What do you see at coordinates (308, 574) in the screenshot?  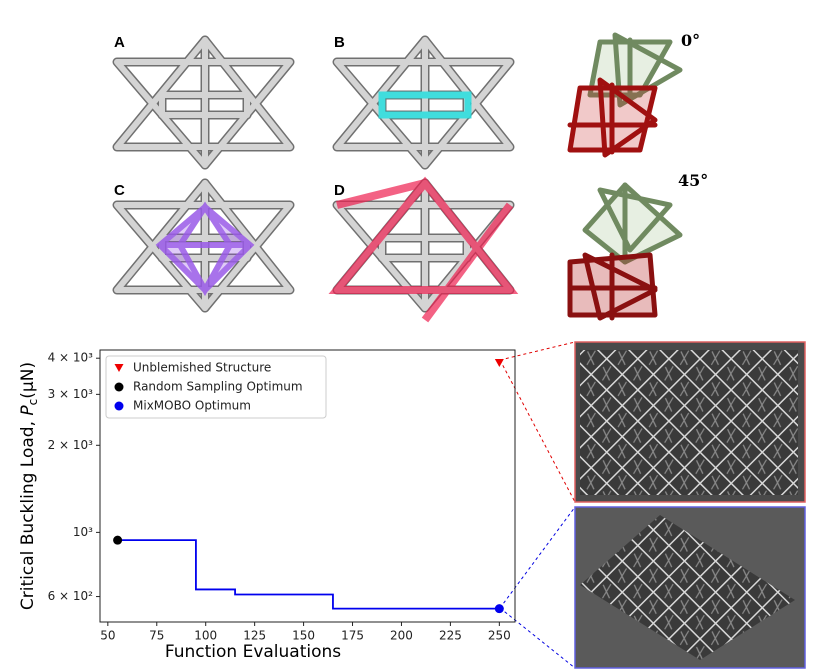 I see `step-line` at bounding box center [308, 574].